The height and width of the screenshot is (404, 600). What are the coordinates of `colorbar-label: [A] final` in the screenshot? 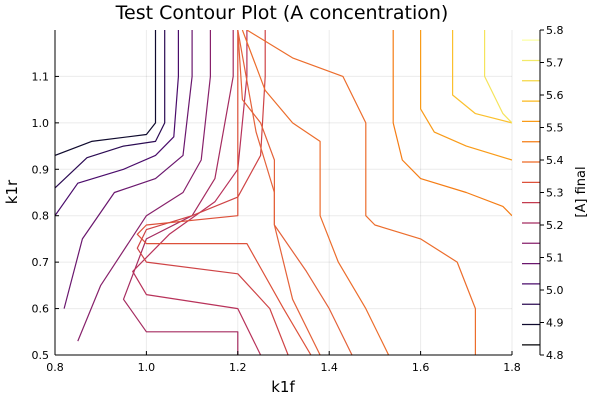 It's located at (581, 191).